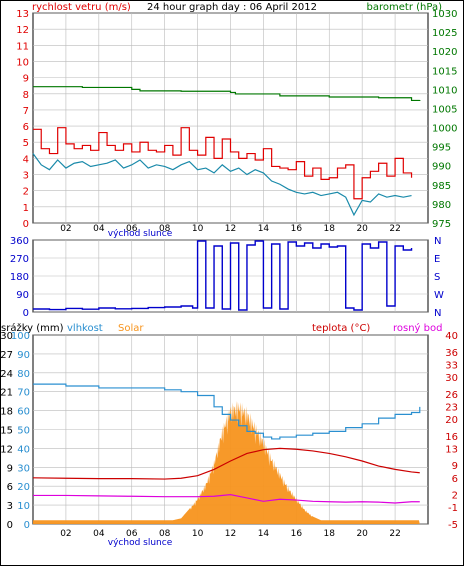 The height and width of the screenshot is (566, 464). I want to click on direction-compass-label: N, so click(437, 241).